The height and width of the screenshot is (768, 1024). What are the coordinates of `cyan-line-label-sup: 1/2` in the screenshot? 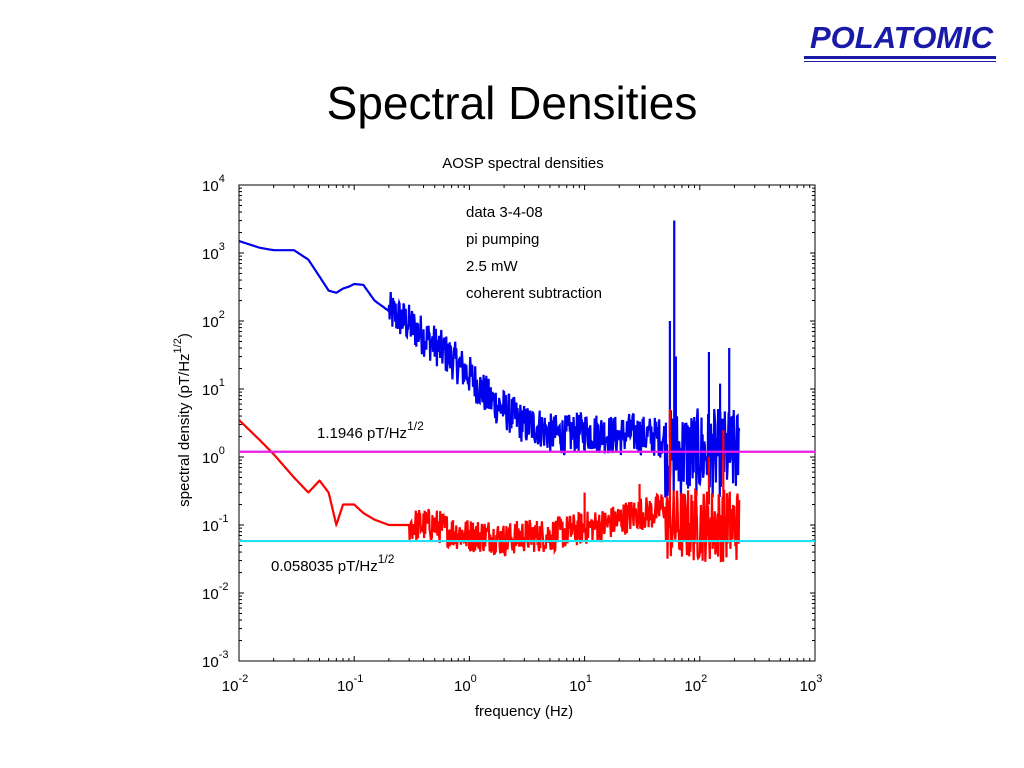 It's located at (386, 559).